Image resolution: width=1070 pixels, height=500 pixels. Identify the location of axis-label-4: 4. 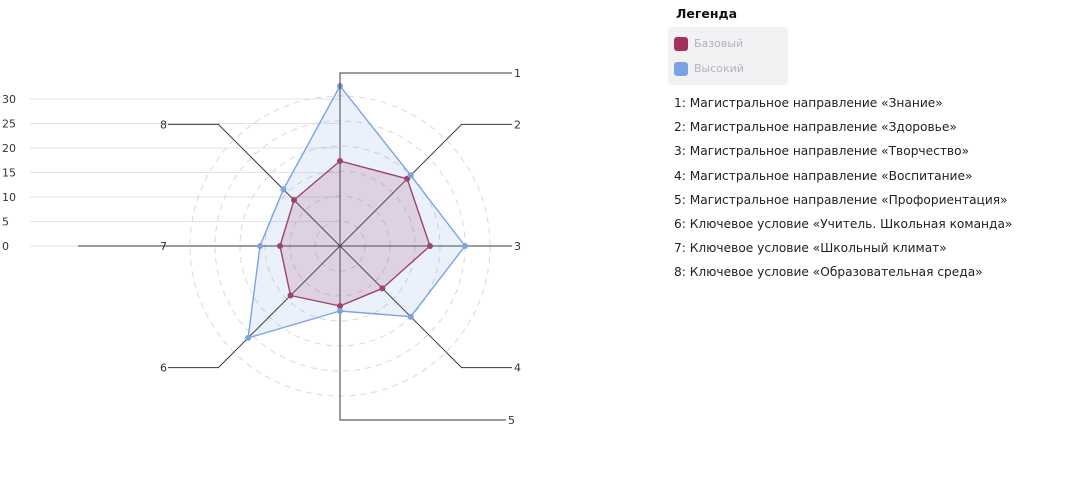
(517, 368).